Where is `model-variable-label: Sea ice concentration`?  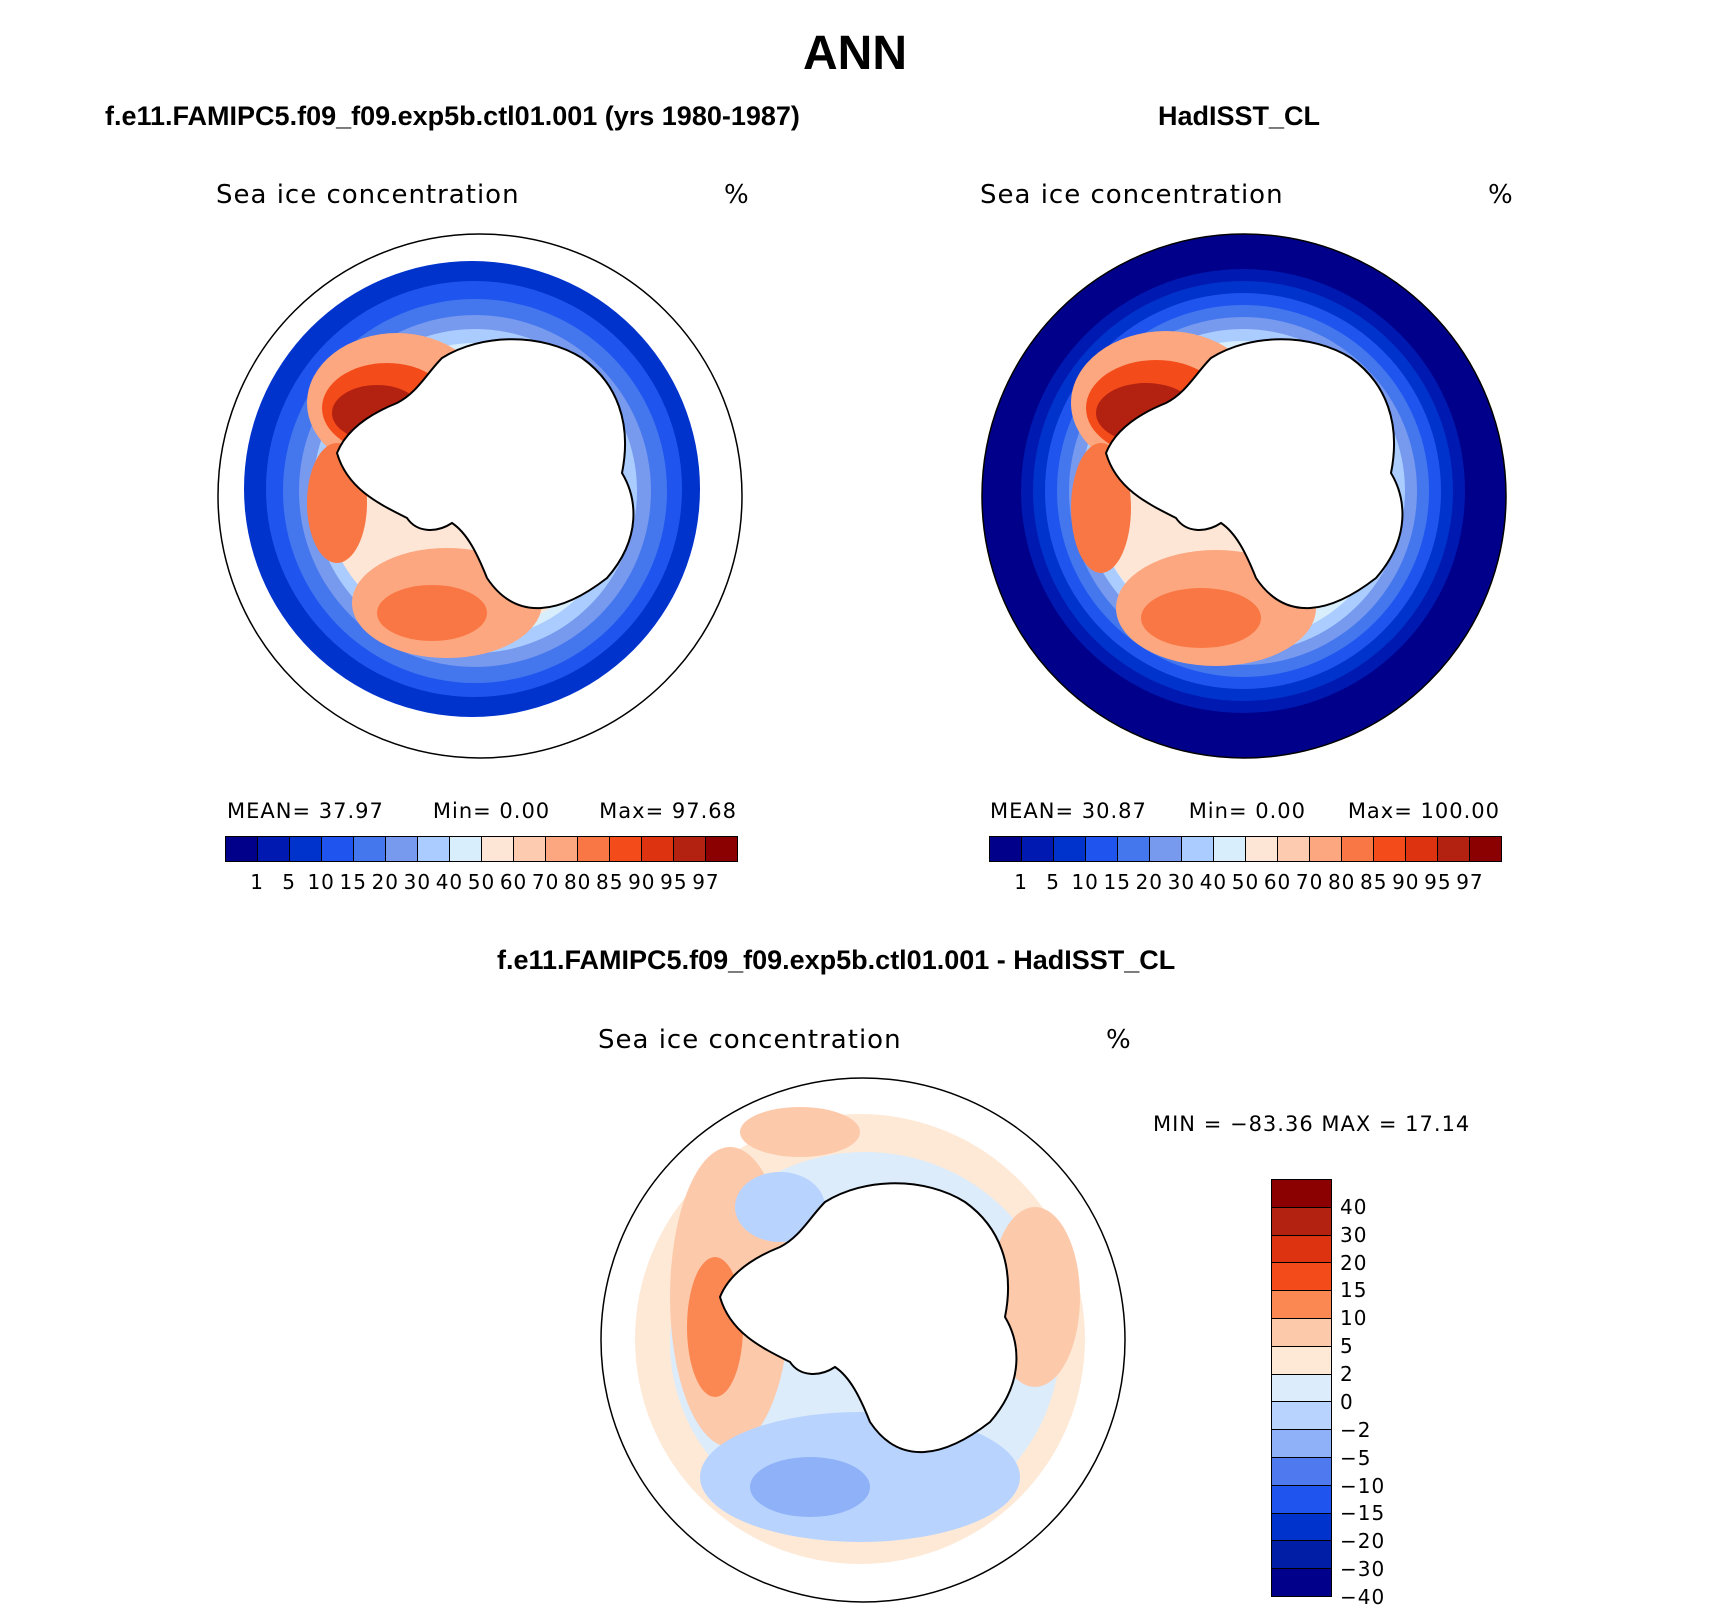 model-variable-label: Sea ice concentration is located at coordinates (368, 195).